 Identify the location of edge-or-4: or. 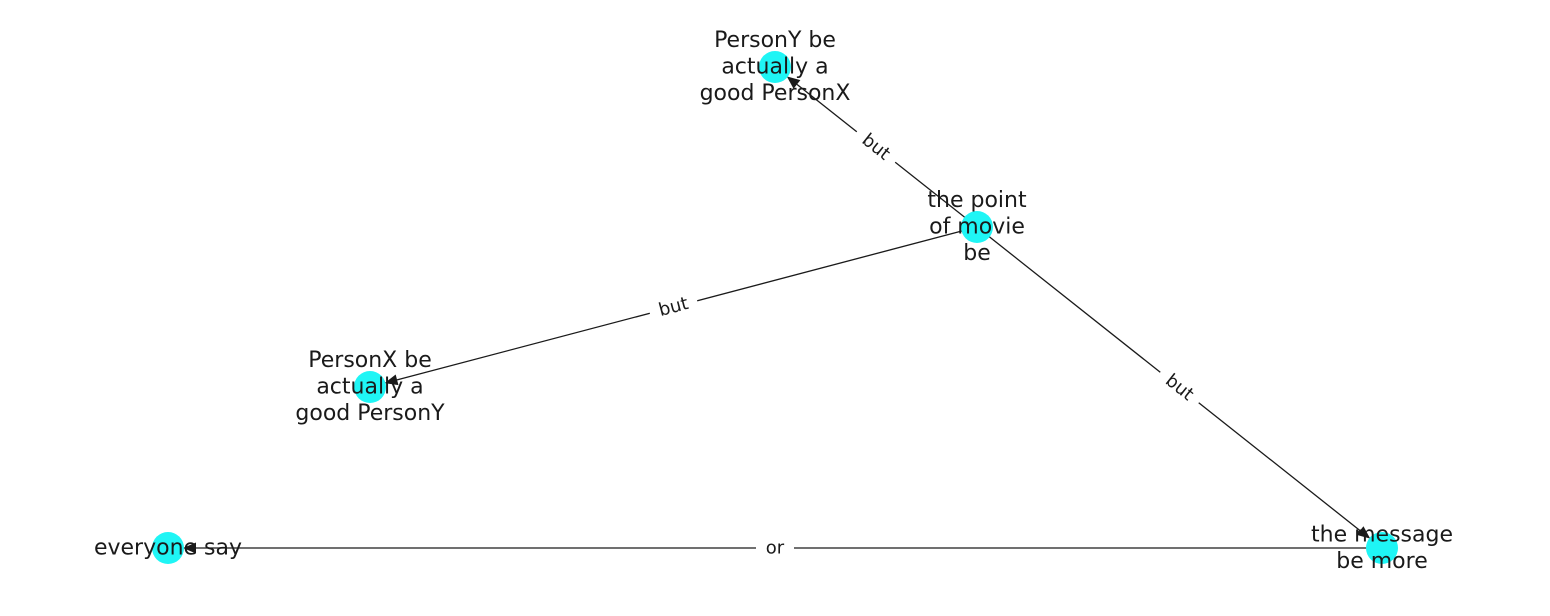
(782, 548).